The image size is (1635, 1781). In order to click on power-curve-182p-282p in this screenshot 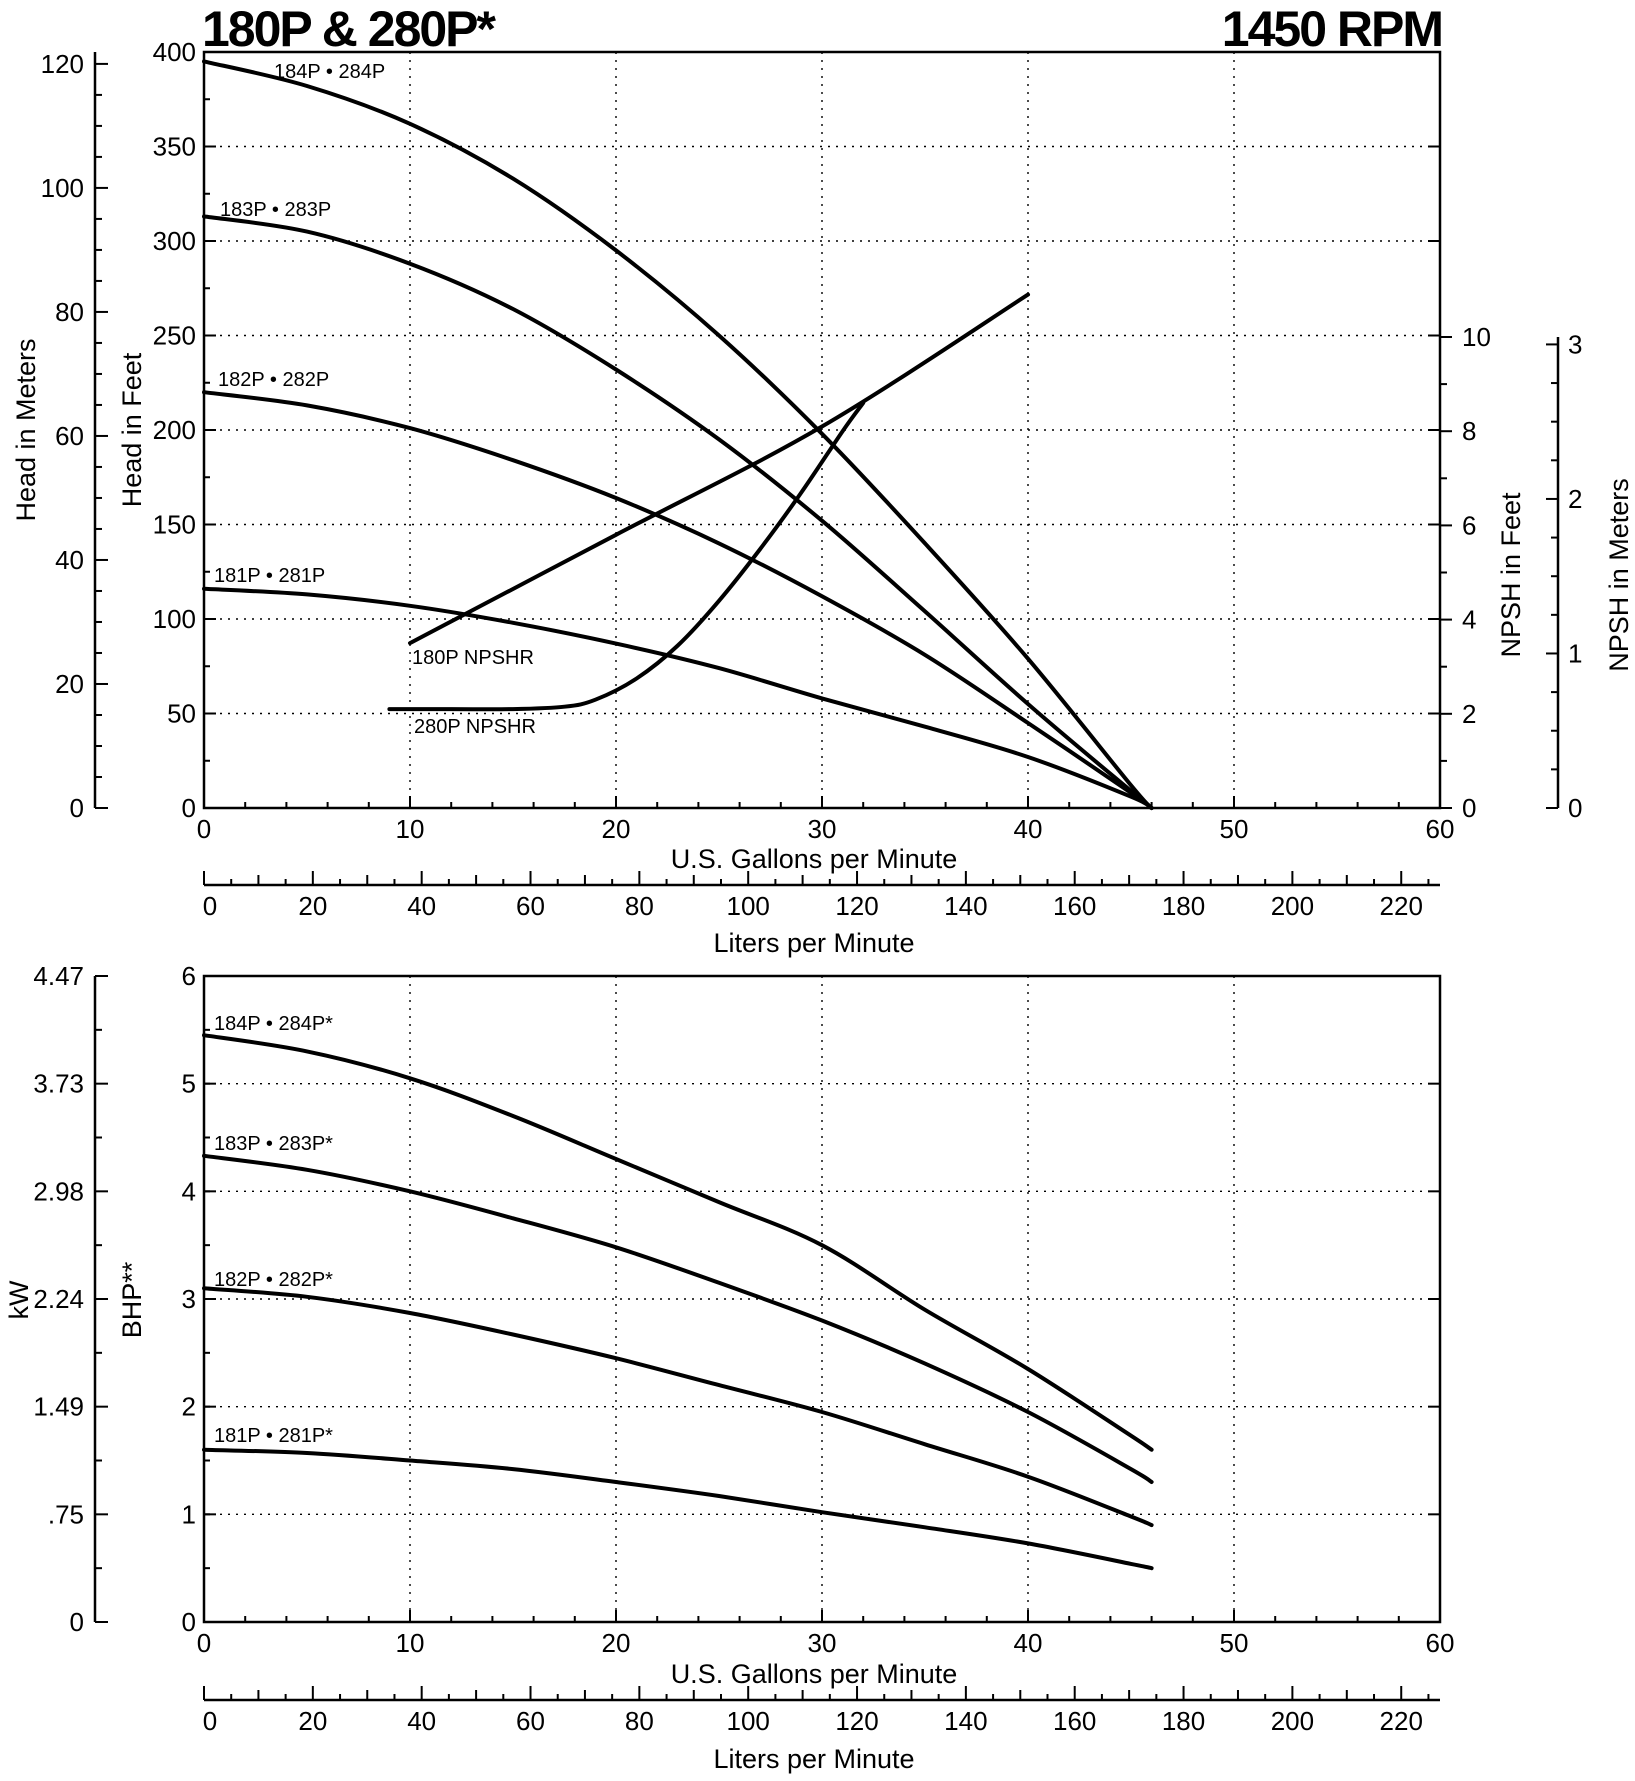, I will do `click(678, 1407)`.